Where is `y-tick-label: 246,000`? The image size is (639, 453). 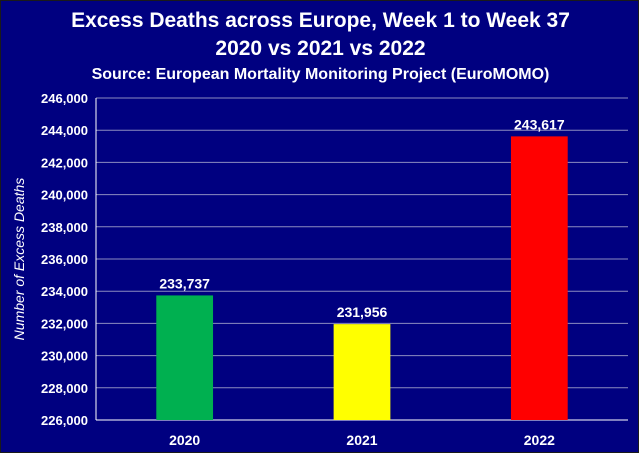 y-tick-label: 246,000 is located at coordinates (64, 98).